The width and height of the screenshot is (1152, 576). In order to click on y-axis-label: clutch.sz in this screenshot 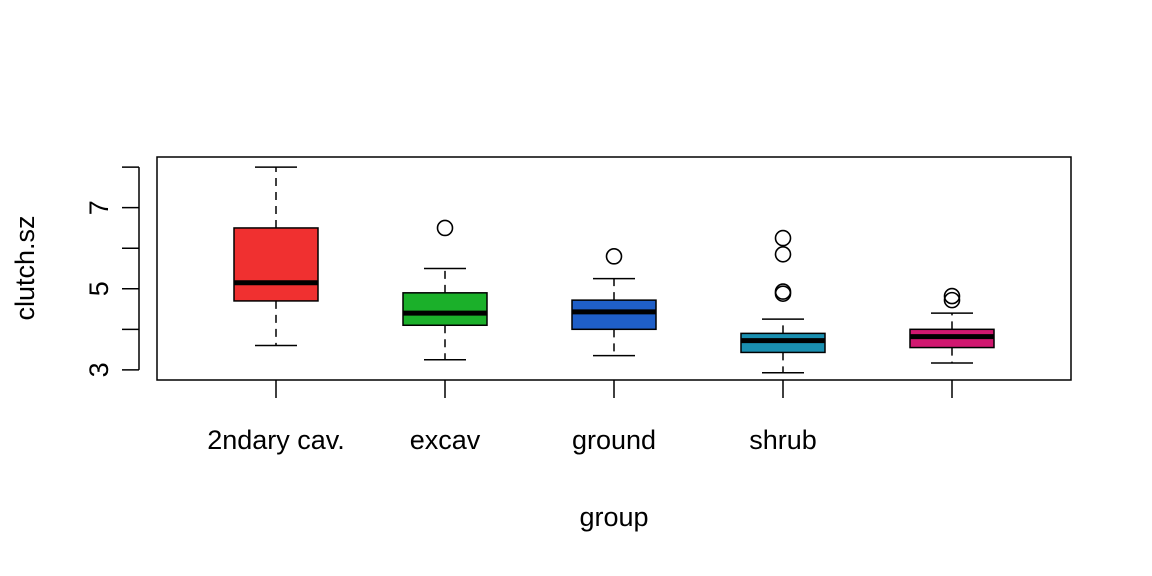, I will do `click(25, 267)`.